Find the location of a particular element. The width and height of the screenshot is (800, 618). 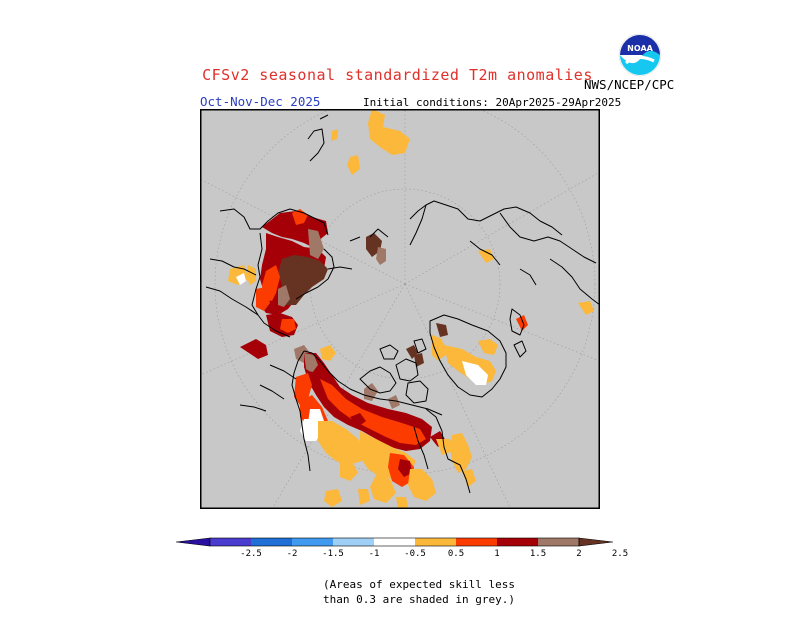

note-line-2: than 0.3 are shaded in grey.) is located at coordinates (419, 599).